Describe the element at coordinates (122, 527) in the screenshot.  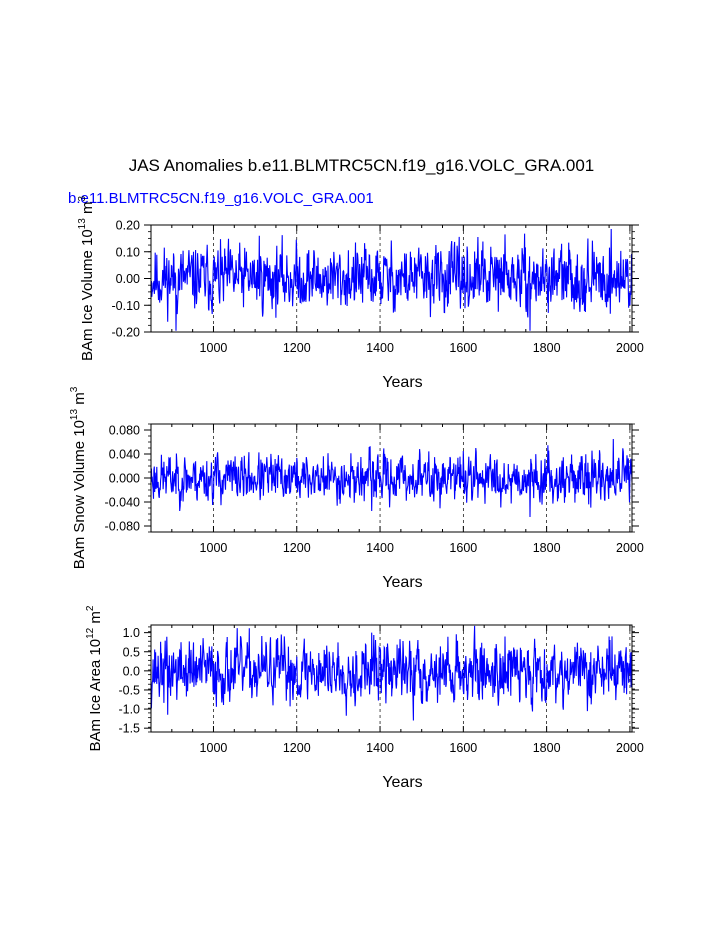
I see `y-tick-label: -0.080` at that location.